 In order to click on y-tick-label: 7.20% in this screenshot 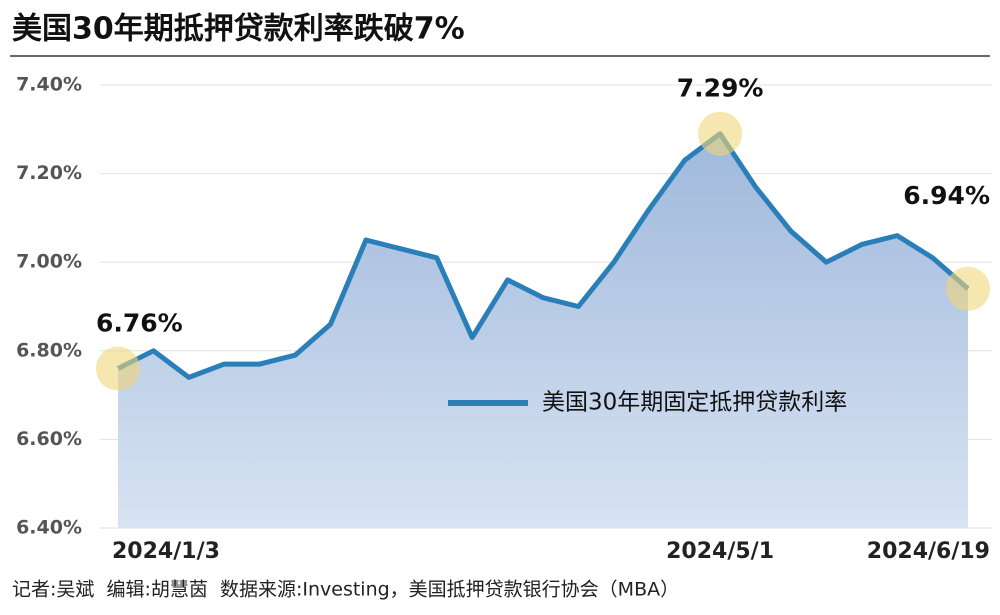, I will do `click(49, 173)`.